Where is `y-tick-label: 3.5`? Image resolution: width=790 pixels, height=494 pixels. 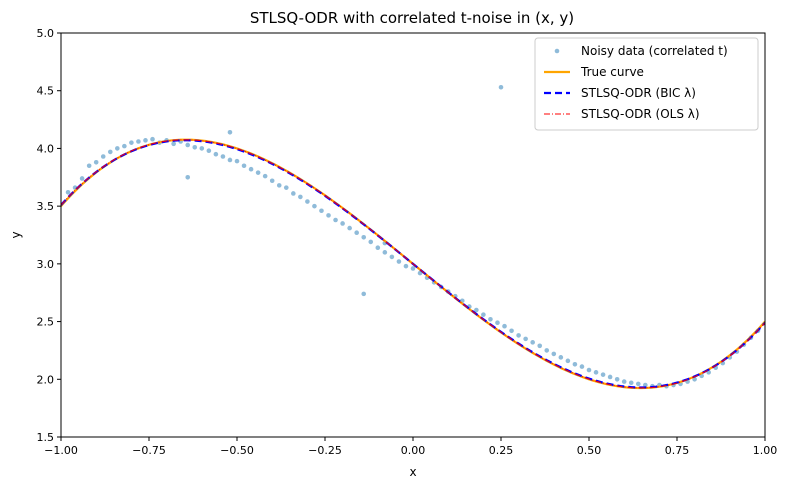
y-tick-label: 3.5 is located at coordinates (46, 206).